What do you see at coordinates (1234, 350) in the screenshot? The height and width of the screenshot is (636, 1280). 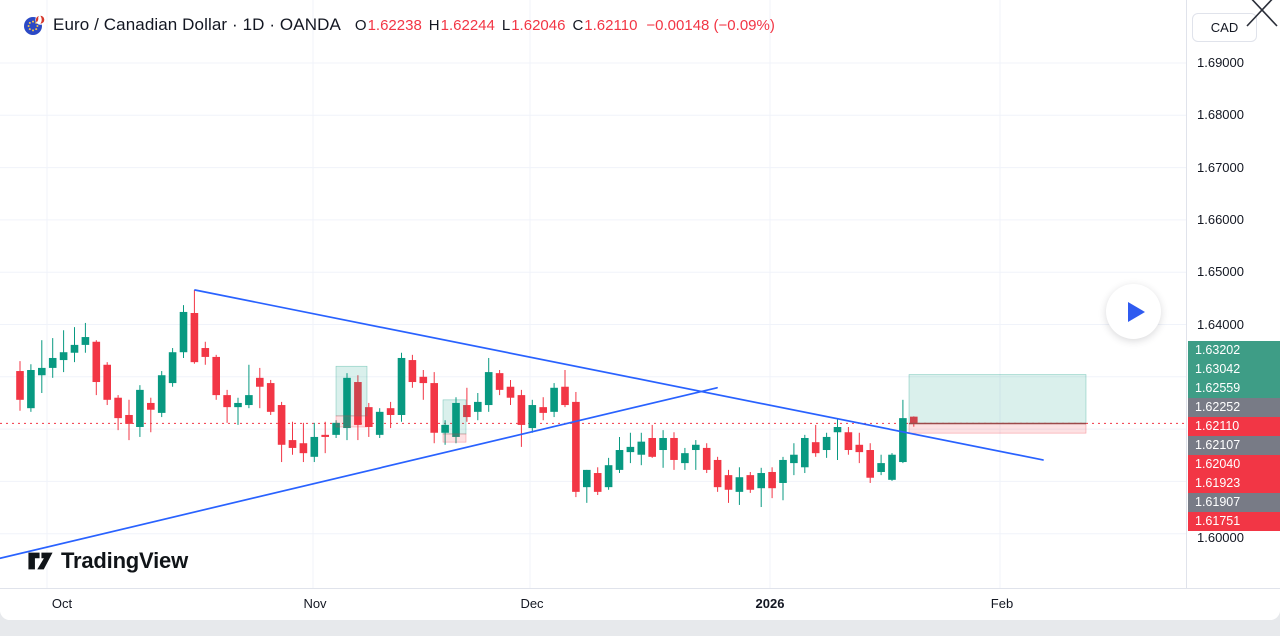 I see `position-target-price-label: 1.63202` at bounding box center [1234, 350].